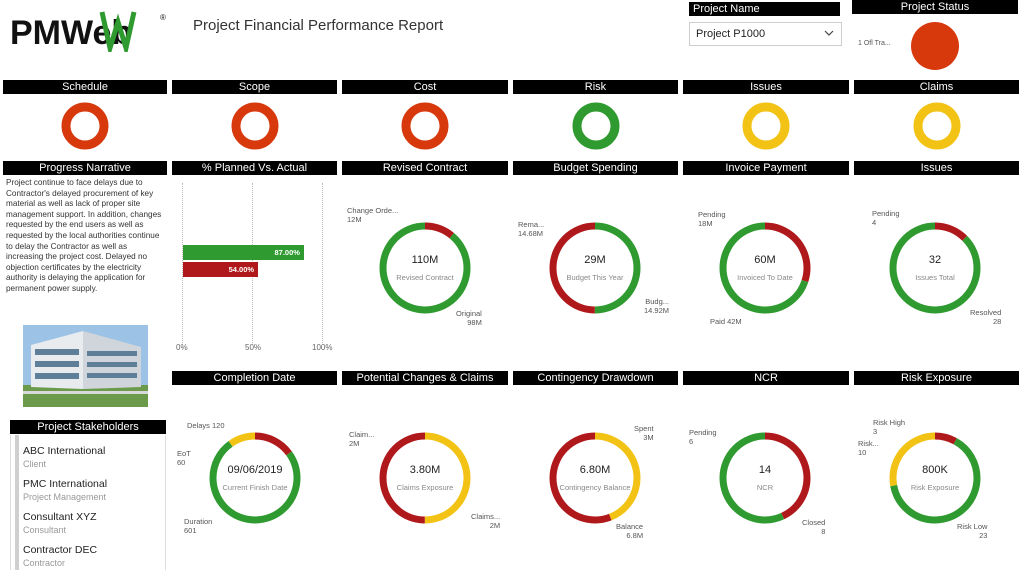  What do you see at coordinates (85, 87) in the screenshot?
I see `kpi-header-schedule: Schedule` at bounding box center [85, 87].